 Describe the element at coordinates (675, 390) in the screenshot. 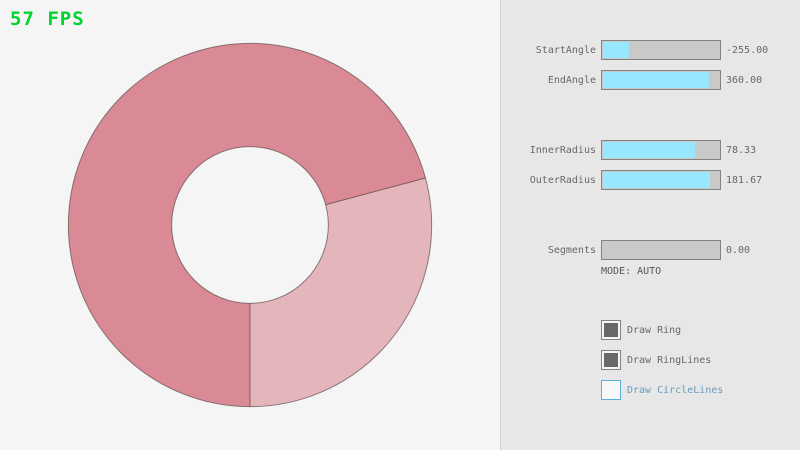

I see `draw-circlelines-label: Draw CircleLines` at that location.